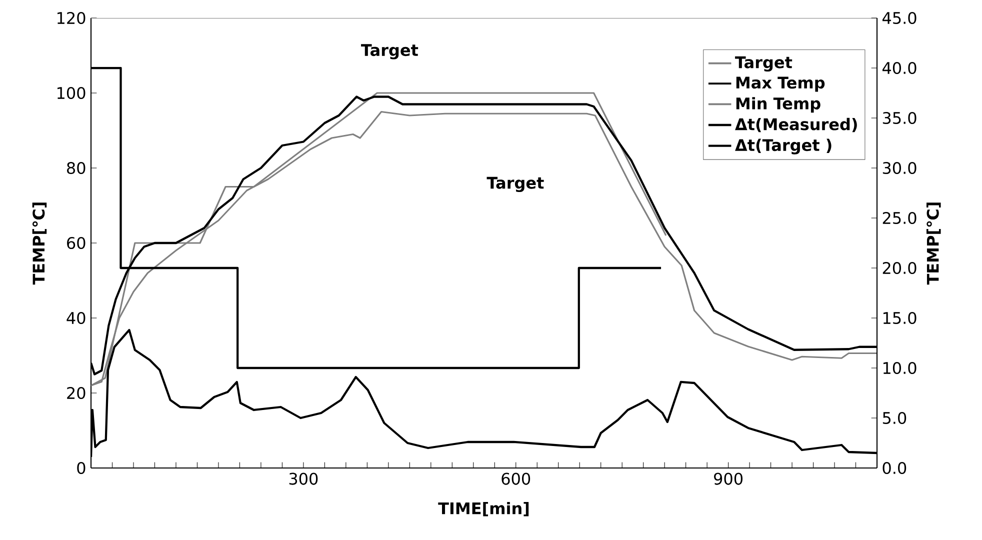  Describe the element at coordinates (899, 368) in the screenshot. I see `y2-tick-label: 10.0` at that location.